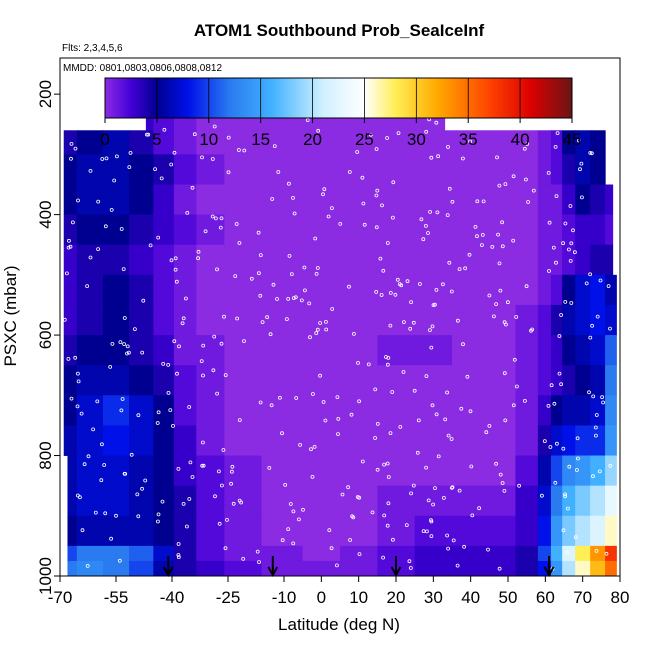  I want to click on x-tick-label: 10, so click(358, 597).